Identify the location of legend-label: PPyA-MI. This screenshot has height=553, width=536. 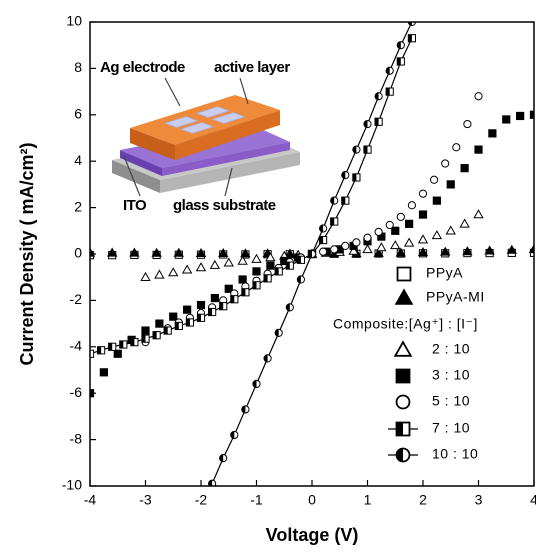
(455, 297).